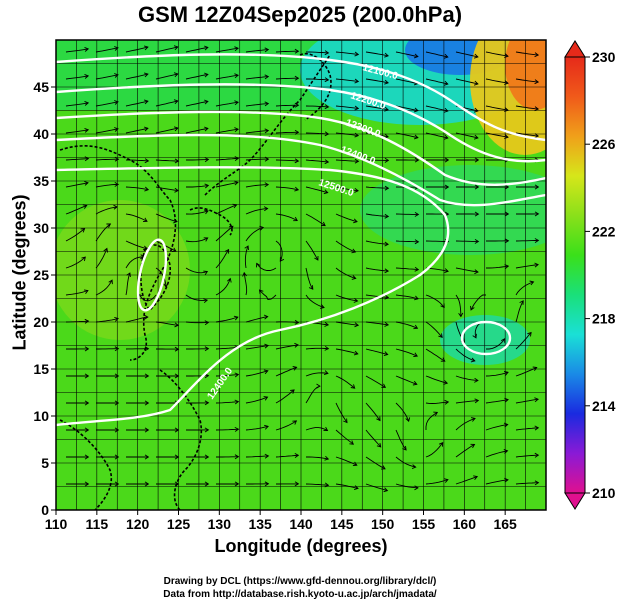 This screenshot has width=619, height=605. Describe the element at coordinates (41, 134) in the screenshot. I see `y-tick-label: 40` at that location.